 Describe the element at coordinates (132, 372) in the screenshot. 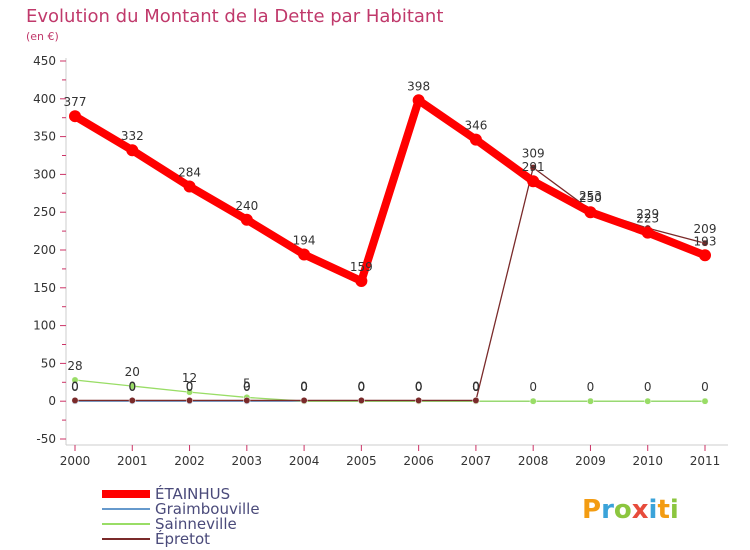

I see `data-label: 20` at that location.